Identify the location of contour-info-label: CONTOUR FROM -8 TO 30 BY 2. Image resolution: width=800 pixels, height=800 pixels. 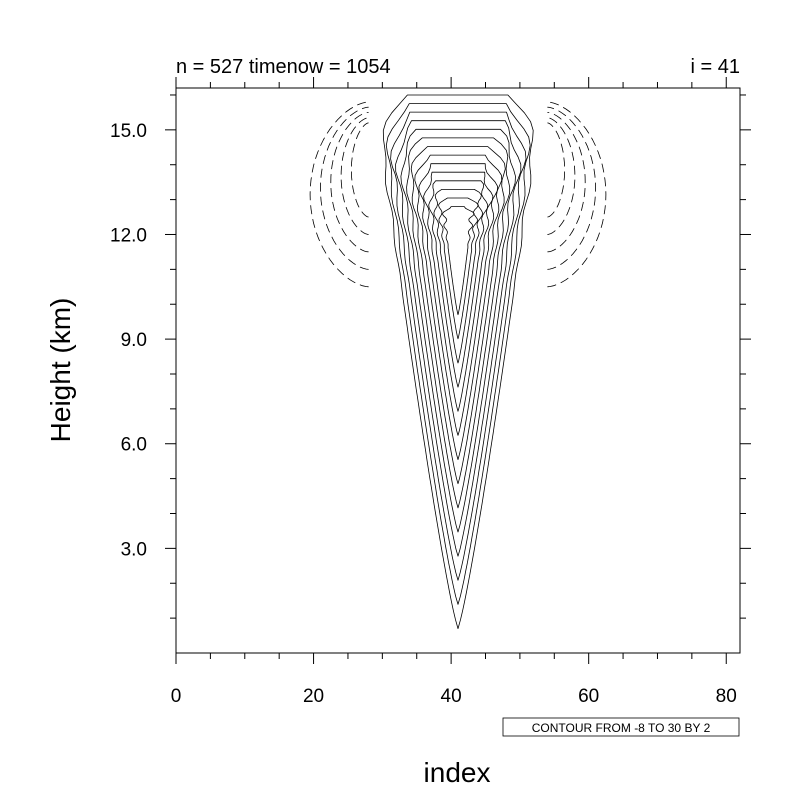
(621, 728).